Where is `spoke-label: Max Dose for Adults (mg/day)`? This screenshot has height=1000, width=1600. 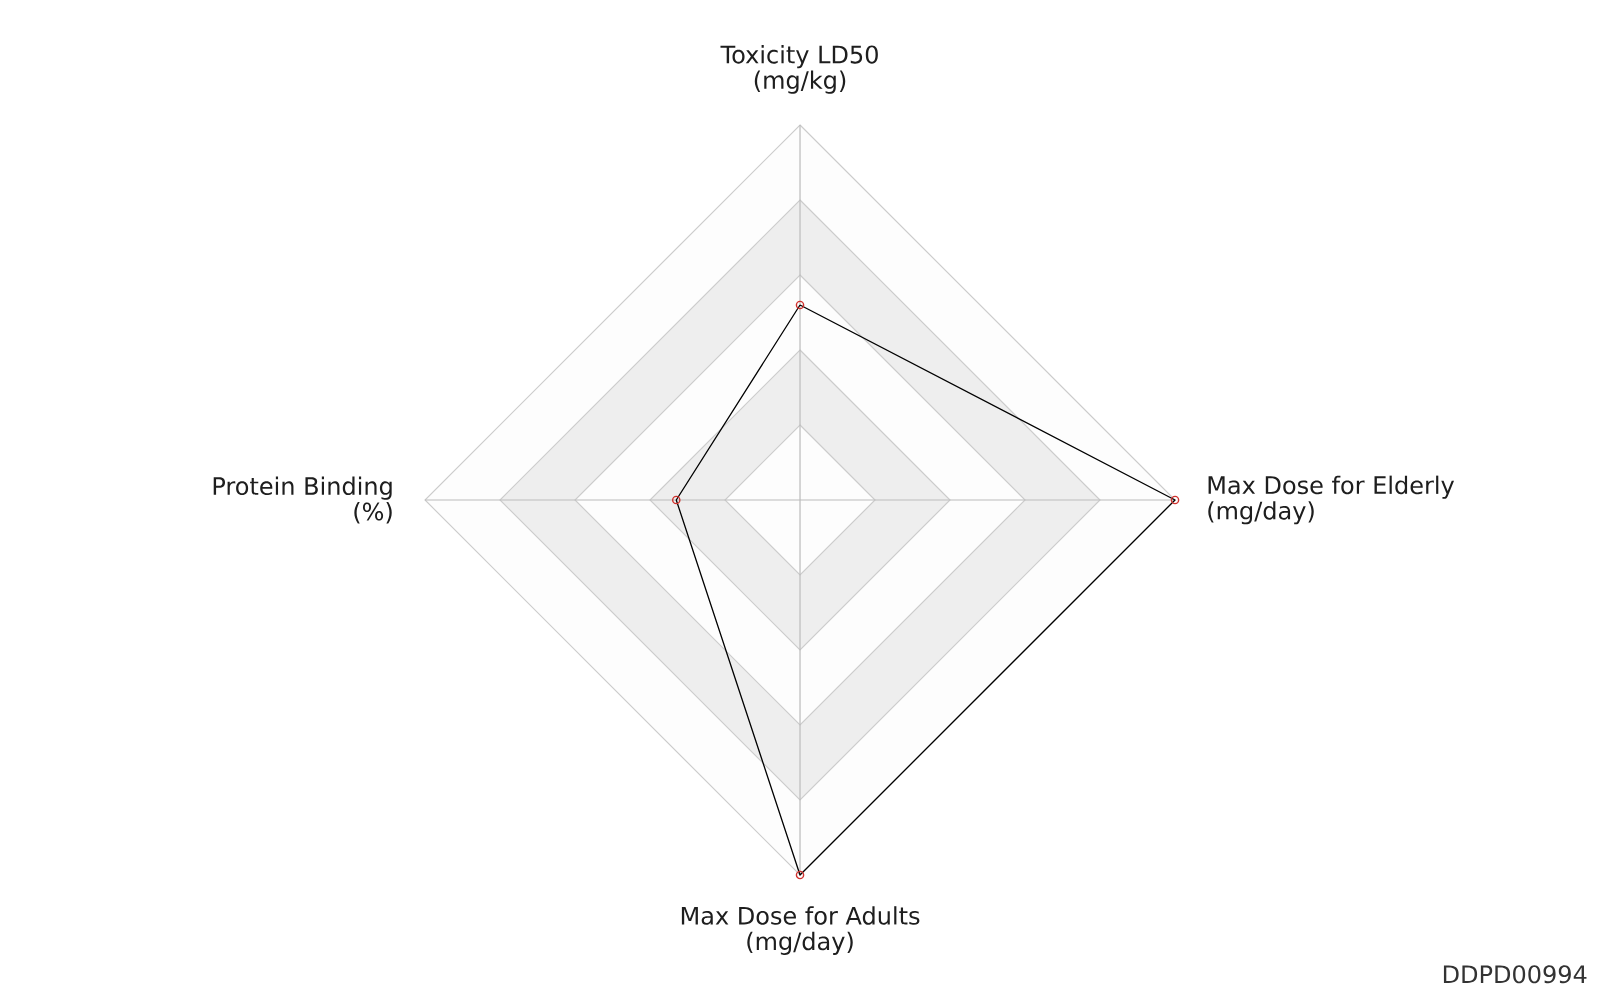
spoke-label: Max Dose for Adults (mg/day) is located at coordinates (800, 930).